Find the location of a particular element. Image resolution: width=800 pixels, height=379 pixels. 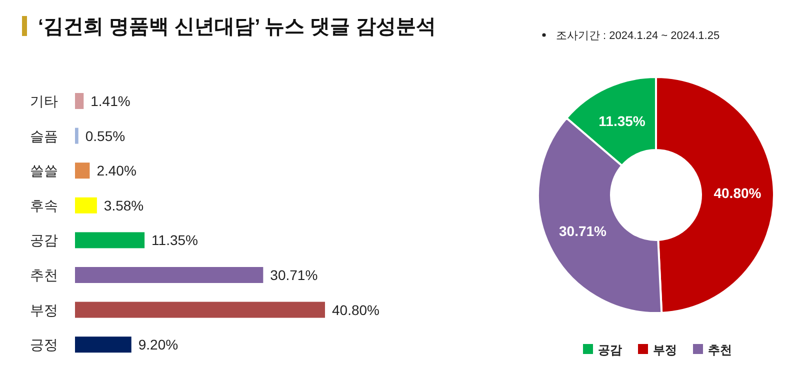

y-tick-label: 공감 is located at coordinates (44, 240).